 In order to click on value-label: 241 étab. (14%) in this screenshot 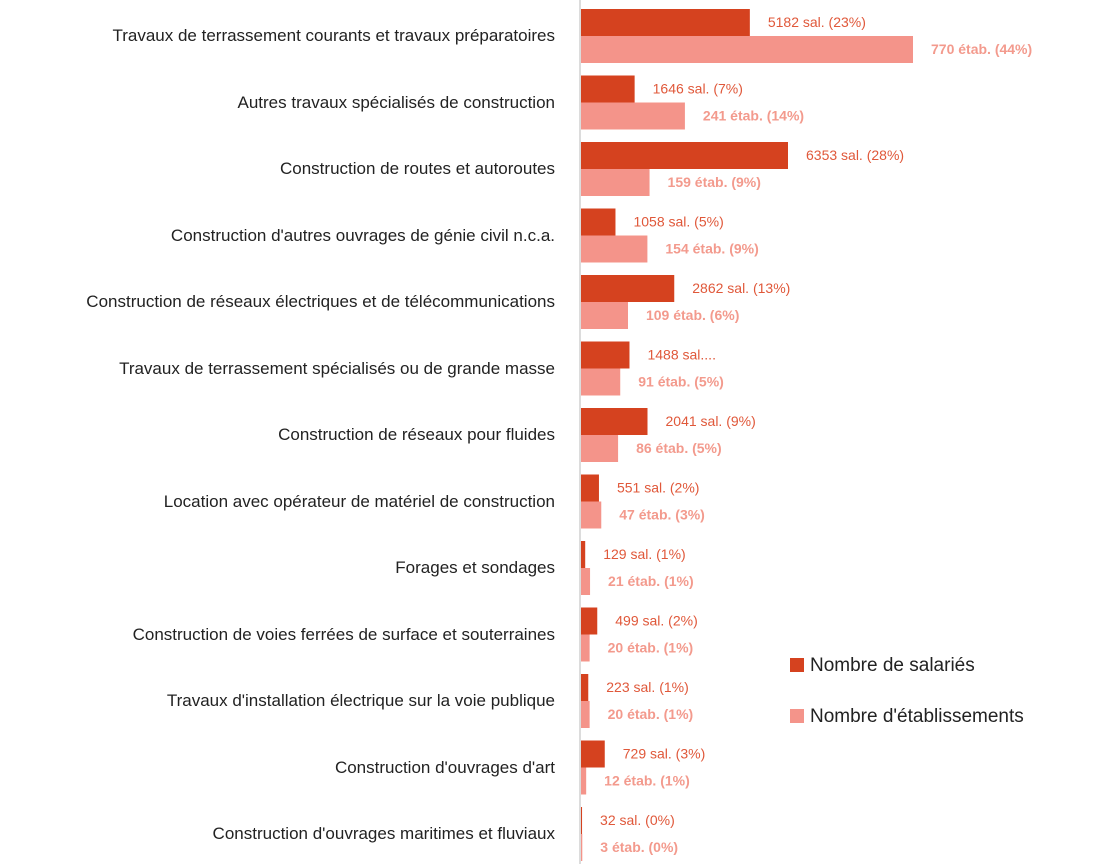, I will do `click(753, 116)`.